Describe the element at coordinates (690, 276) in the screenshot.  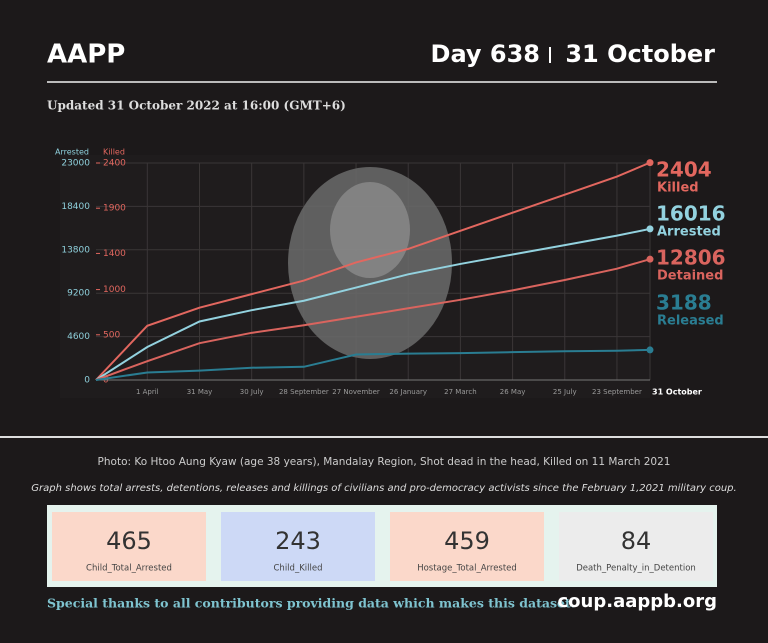
I see `end-name: Detained` at that location.